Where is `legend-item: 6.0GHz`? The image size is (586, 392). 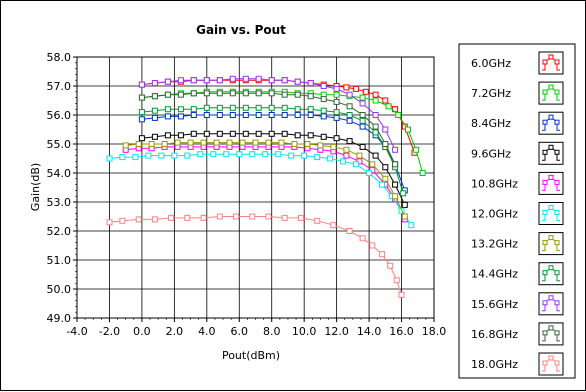
legend-item: 6.0GHz is located at coordinates (517, 63).